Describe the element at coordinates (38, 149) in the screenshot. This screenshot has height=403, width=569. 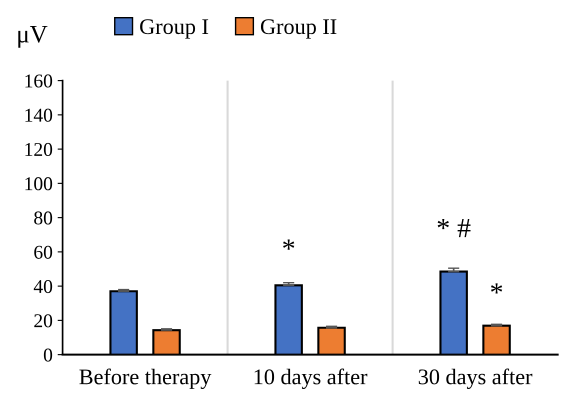
I see `y-tick-label: 120` at that location.